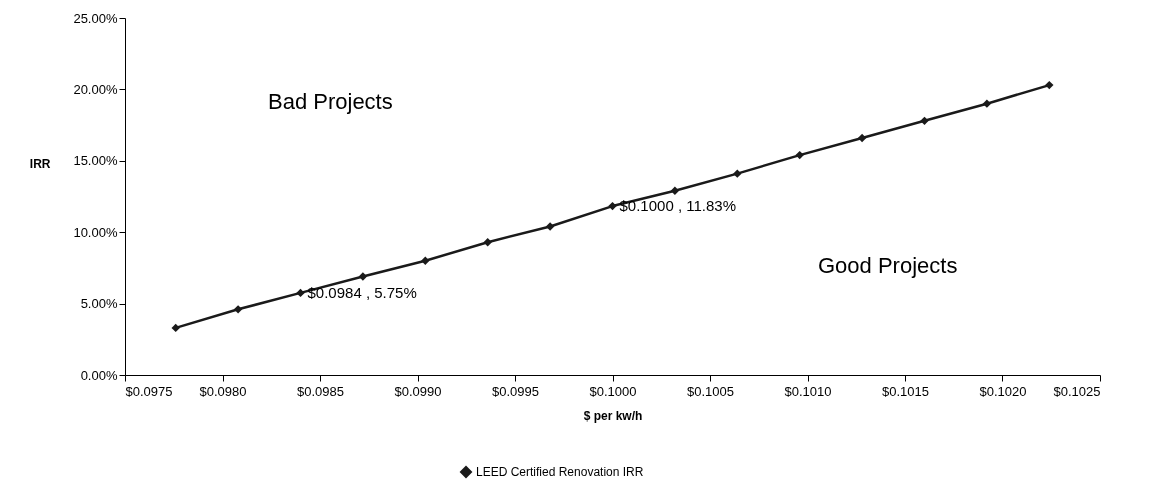  I want to click on y-tick-label: 5.00%, so click(99, 304).